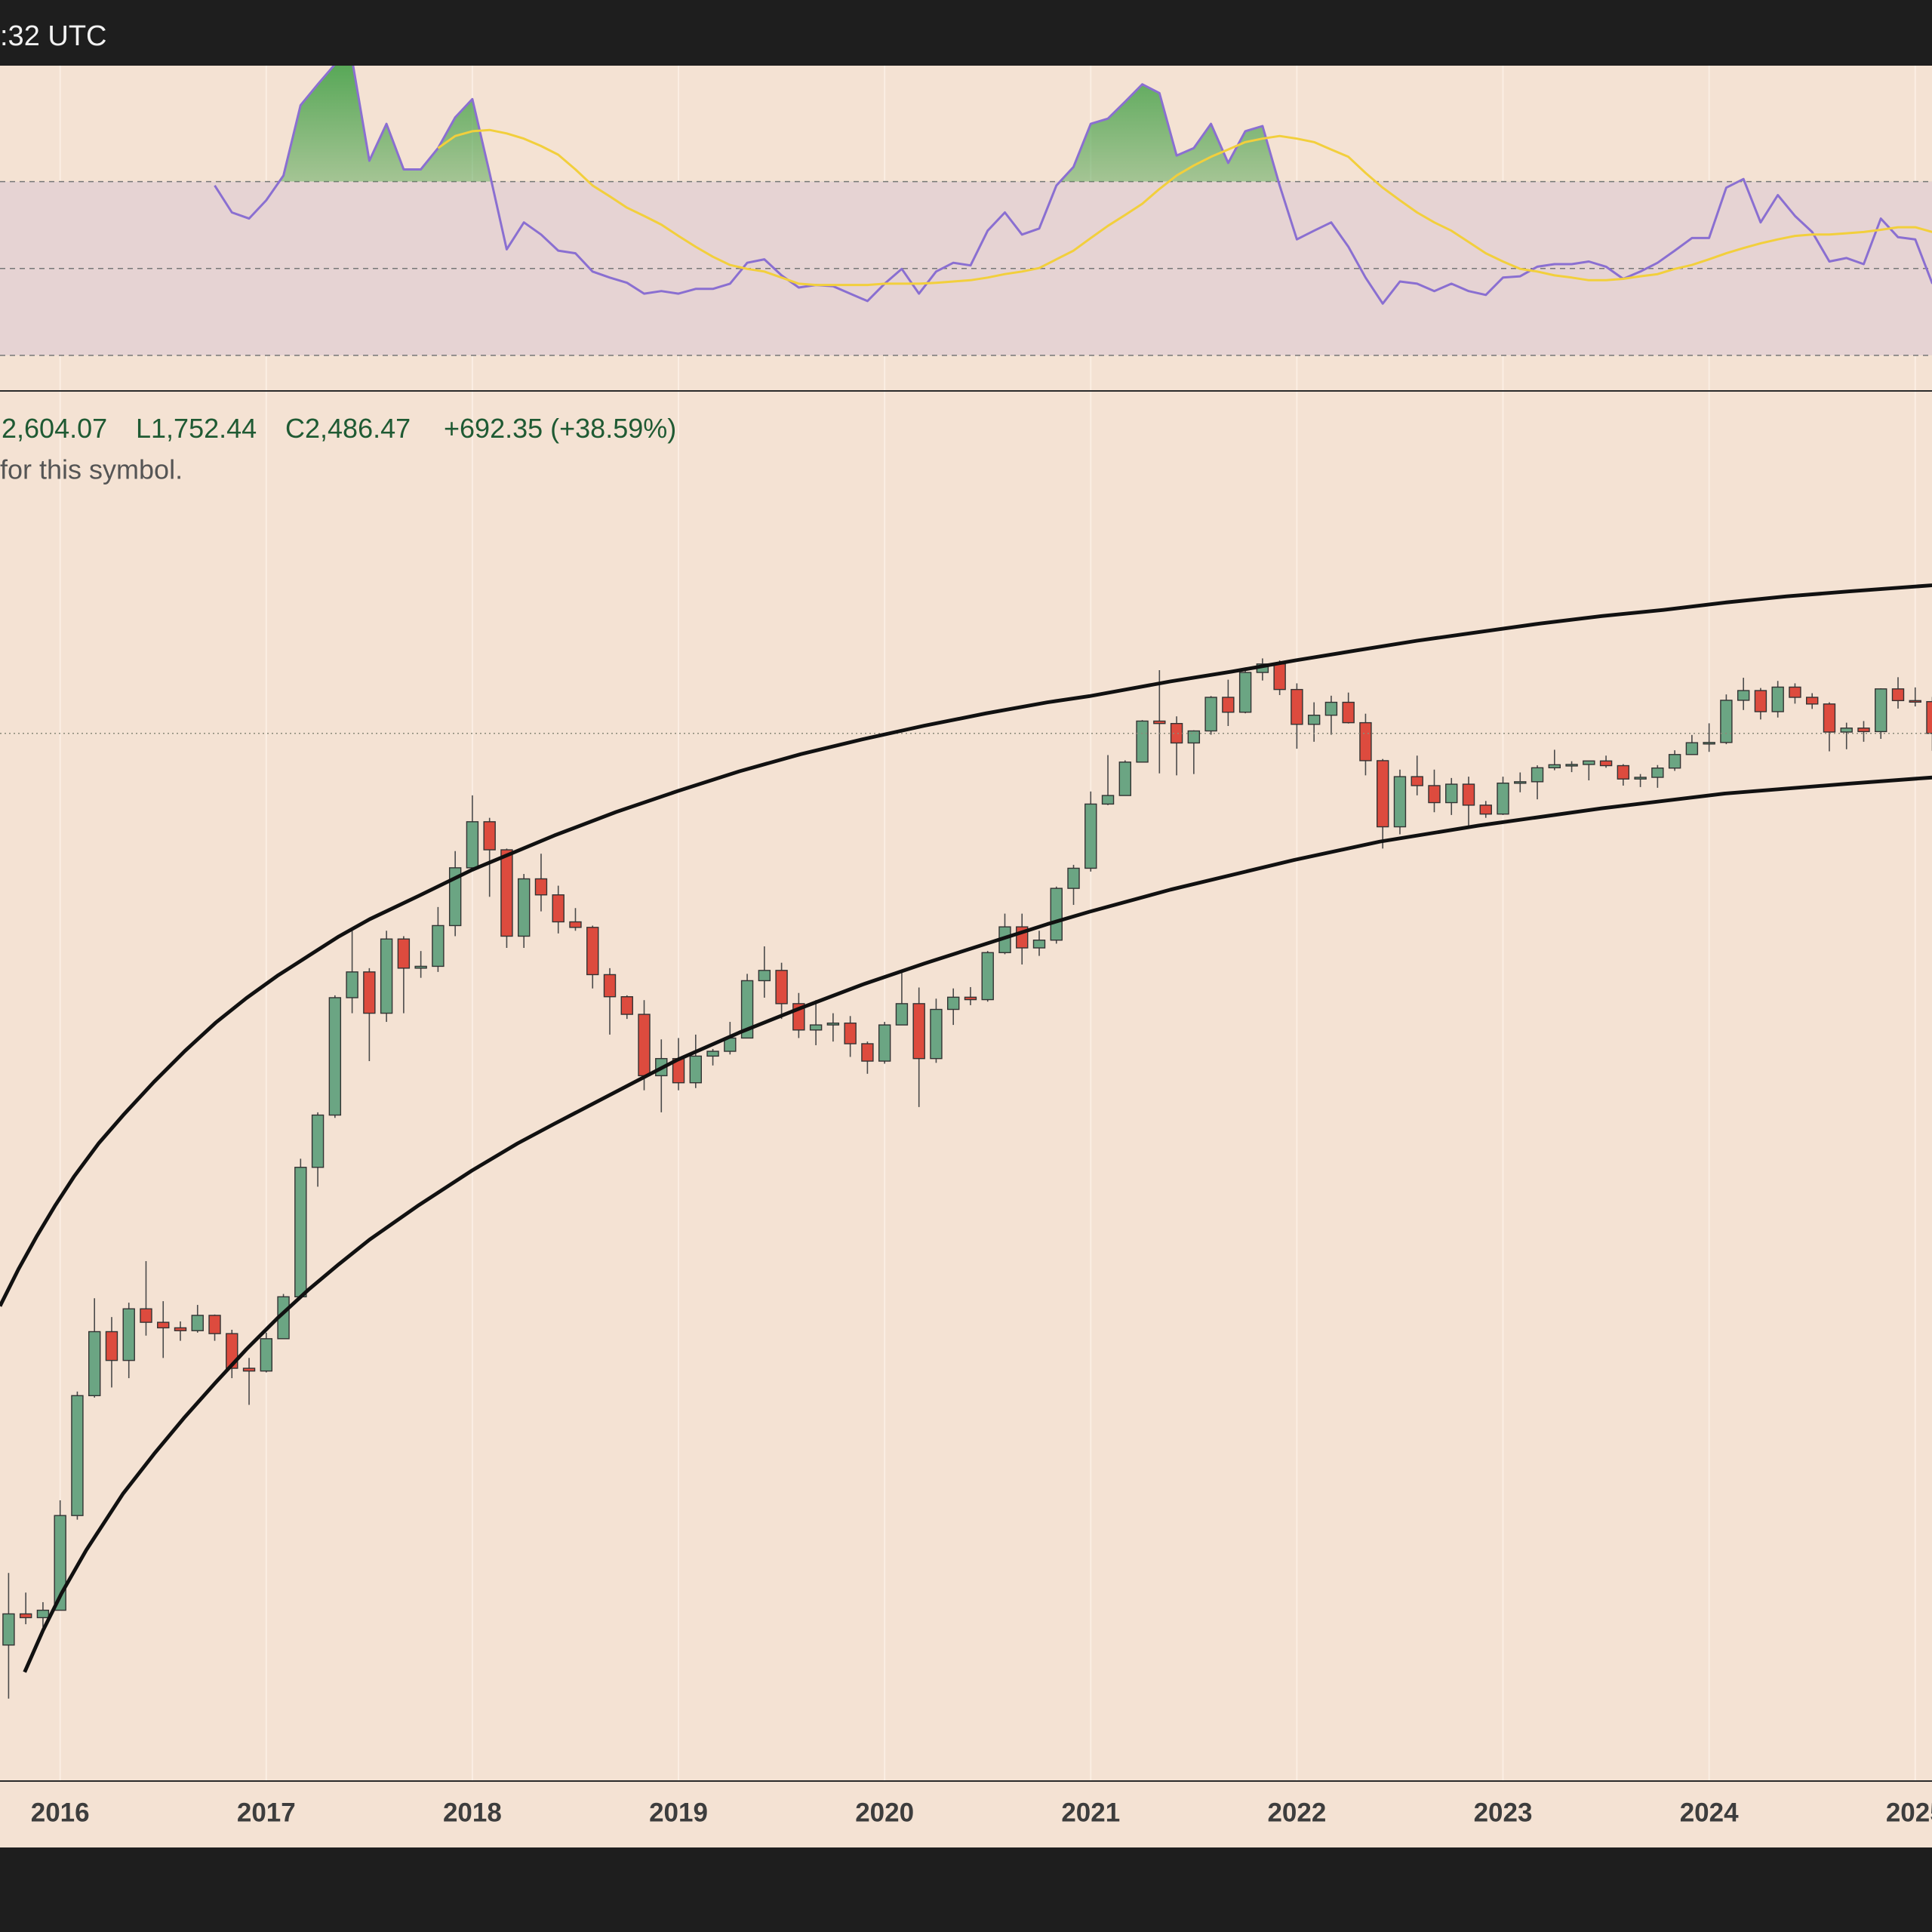  What do you see at coordinates (981, 1812) in the screenshot?
I see `time-axis: 2016 2017 2018 2019 2020 2021 2022 2023 2024 2025` at bounding box center [981, 1812].